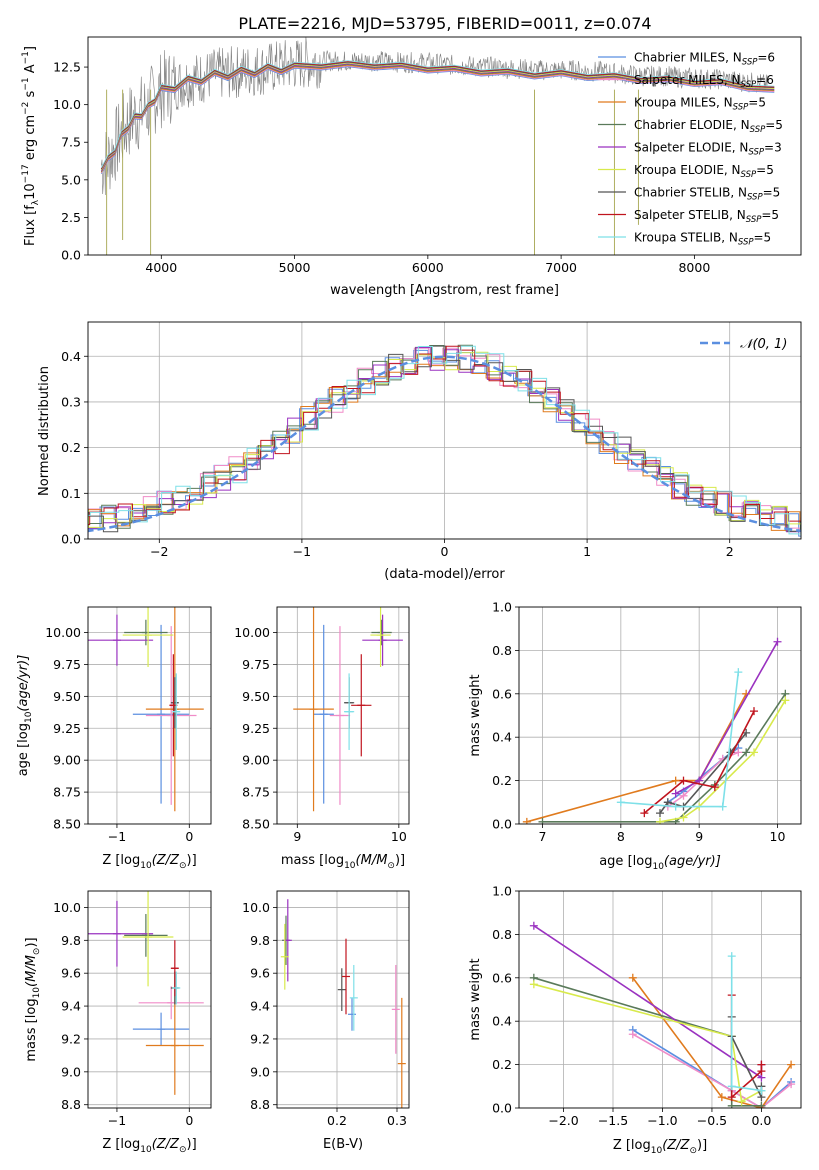  Describe the element at coordinates (778, 836) in the screenshot. I see `x-tick-label: 10` at that location.